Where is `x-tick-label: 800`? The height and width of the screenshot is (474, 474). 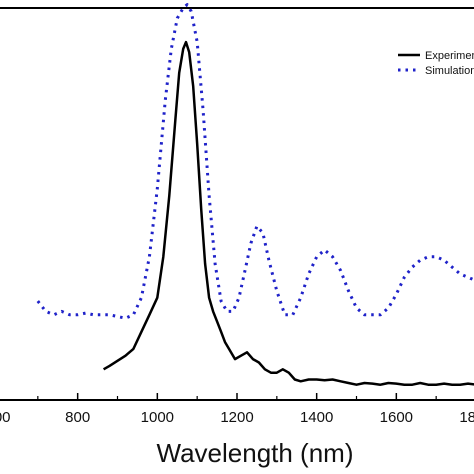 x-tick-label: 800 is located at coordinates (77, 417).